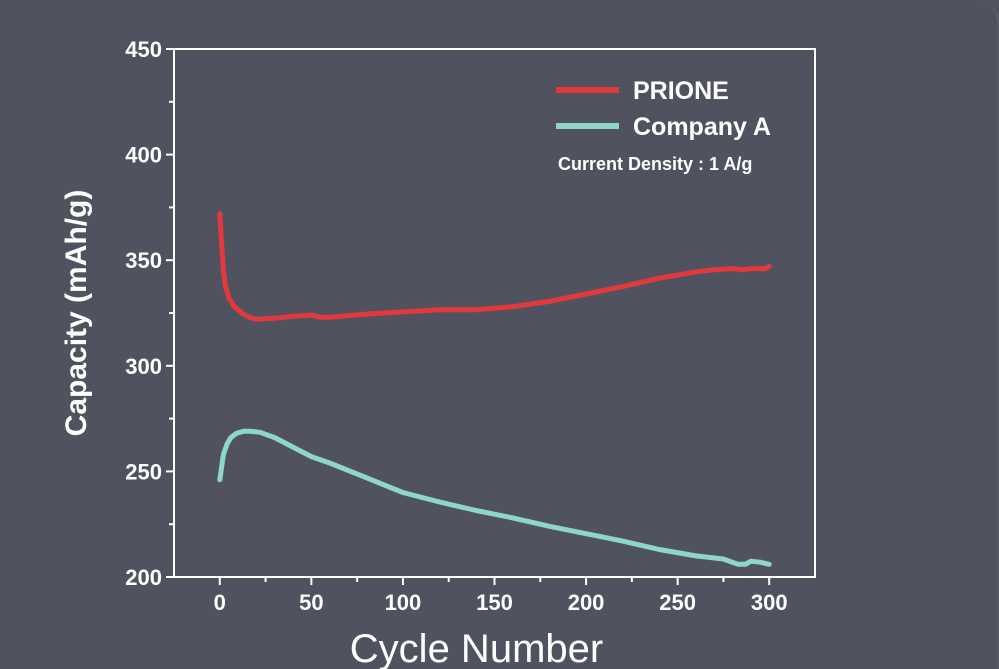  I want to click on y-tick-label: 400, so click(143, 155).